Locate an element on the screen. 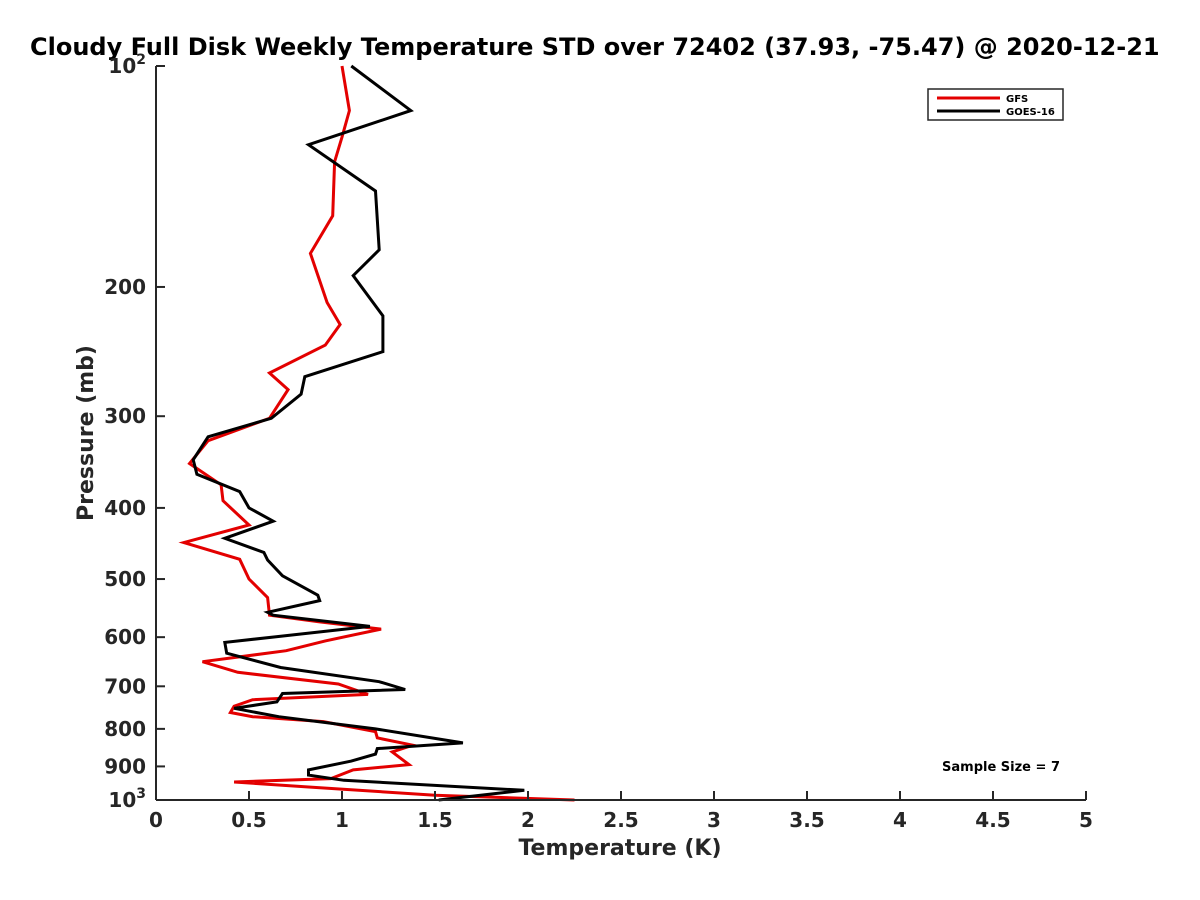  legend-label: GFS is located at coordinates (1017, 99).